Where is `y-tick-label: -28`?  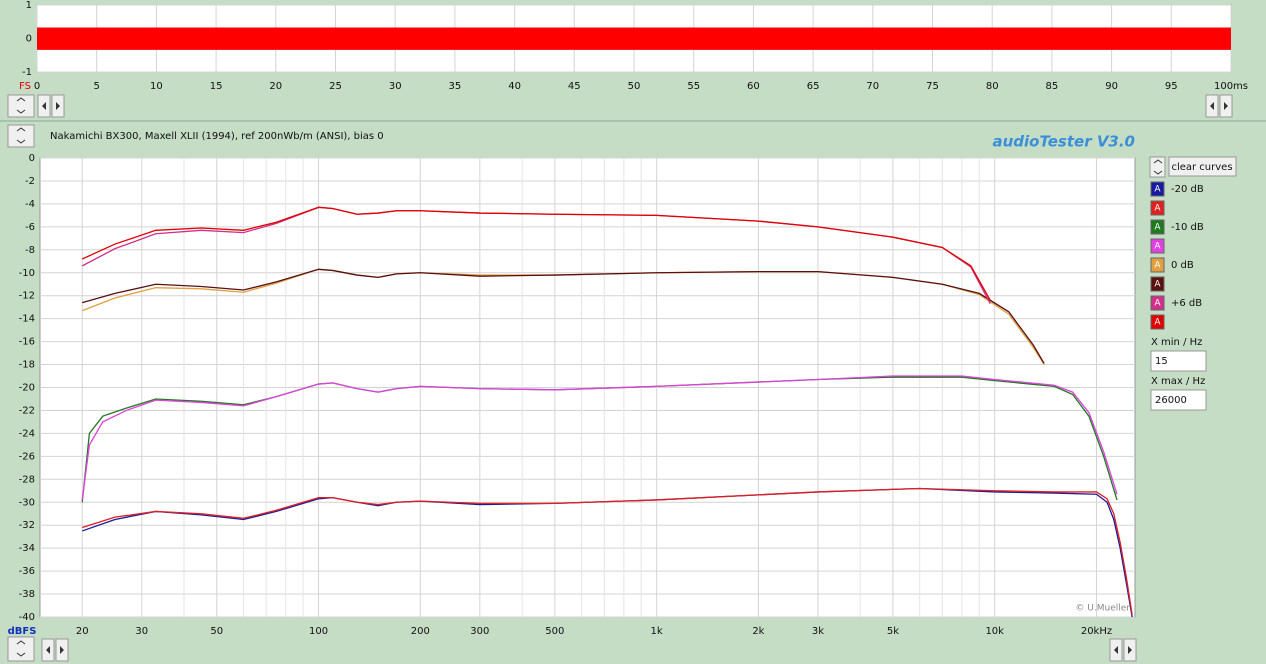 y-tick-label: -28 is located at coordinates (27, 479).